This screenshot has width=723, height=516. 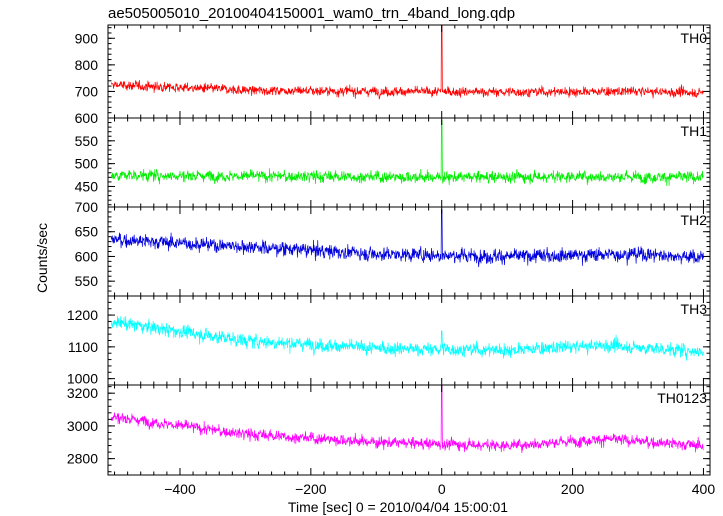 What do you see at coordinates (704, 489) in the screenshot?
I see `x-tick-label: 400` at bounding box center [704, 489].